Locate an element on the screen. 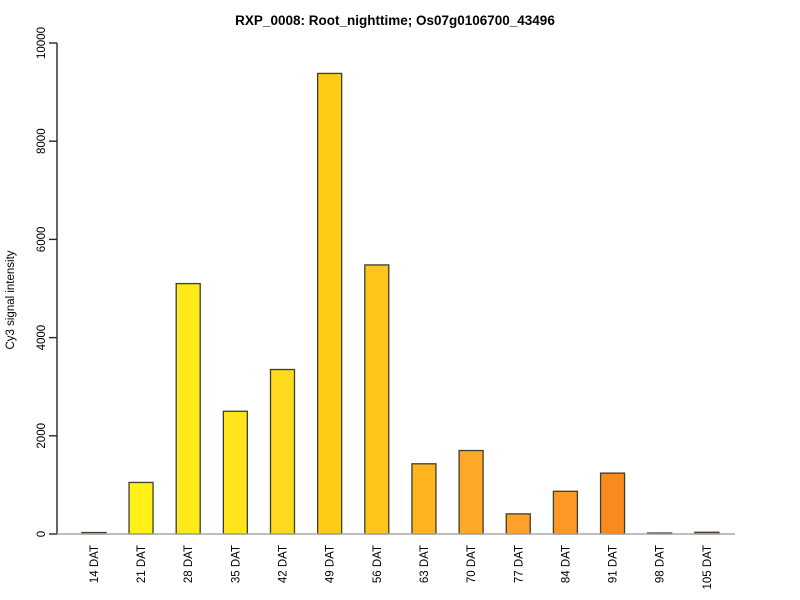 This screenshot has height=600, width=800. x-tick-label: 49 DAT is located at coordinates (331, 564).